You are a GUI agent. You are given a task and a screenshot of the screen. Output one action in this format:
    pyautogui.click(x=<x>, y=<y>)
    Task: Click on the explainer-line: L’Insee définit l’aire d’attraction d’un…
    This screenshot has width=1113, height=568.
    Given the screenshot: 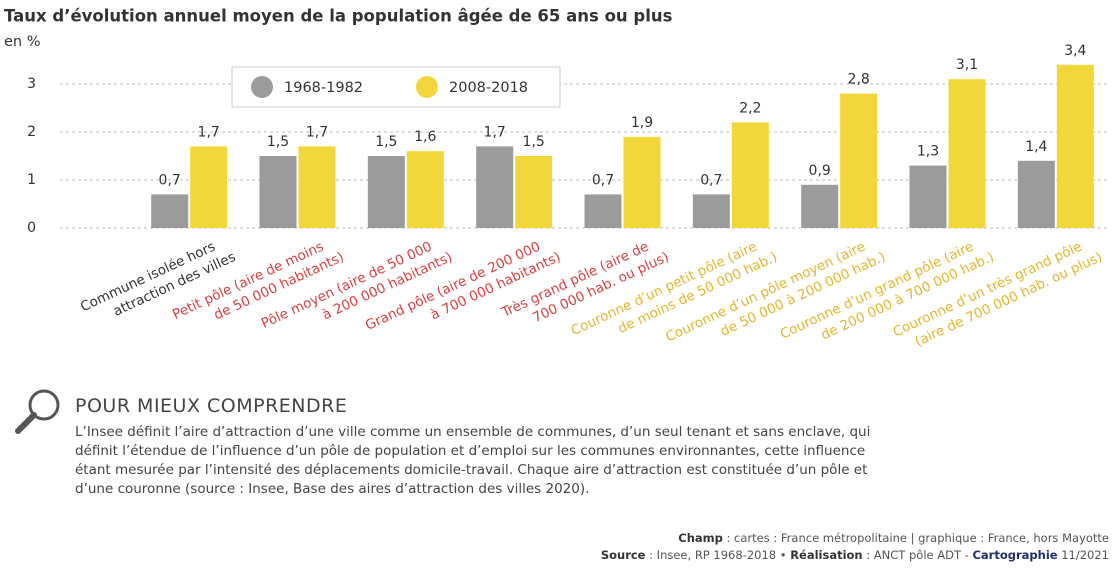 What is the action you would take?
    pyautogui.click(x=473, y=432)
    